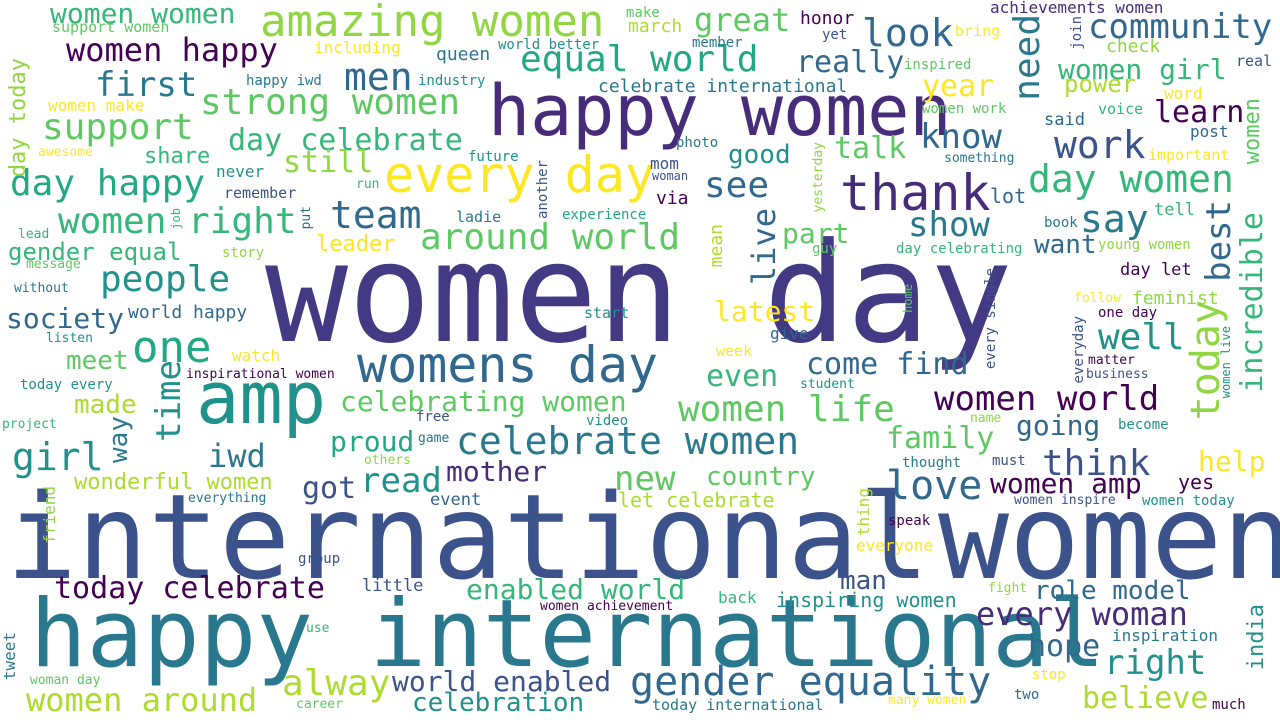 This screenshot has height=720, width=1280. What do you see at coordinates (433, 417) in the screenshot?
I see `word-free: free` at bounding box center [433, 417].